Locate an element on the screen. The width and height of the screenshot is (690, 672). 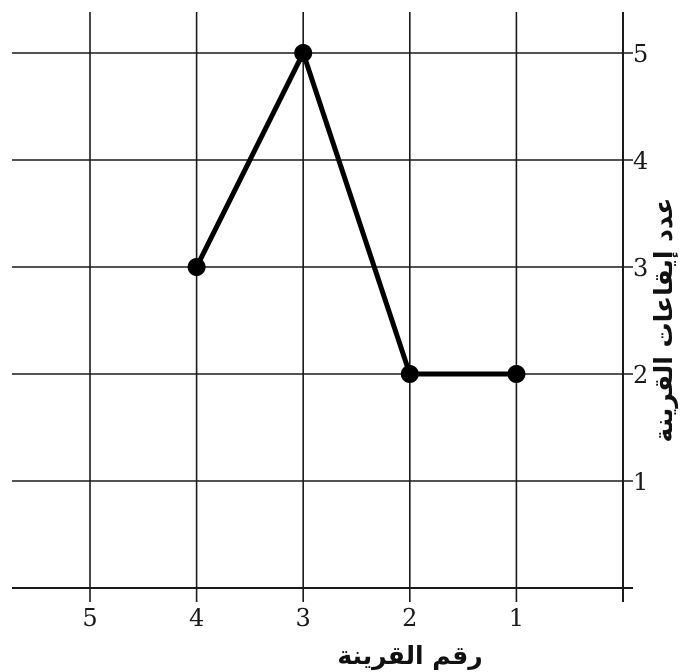
x-tick-label-5: 5 is located at coordinates (89, 618).